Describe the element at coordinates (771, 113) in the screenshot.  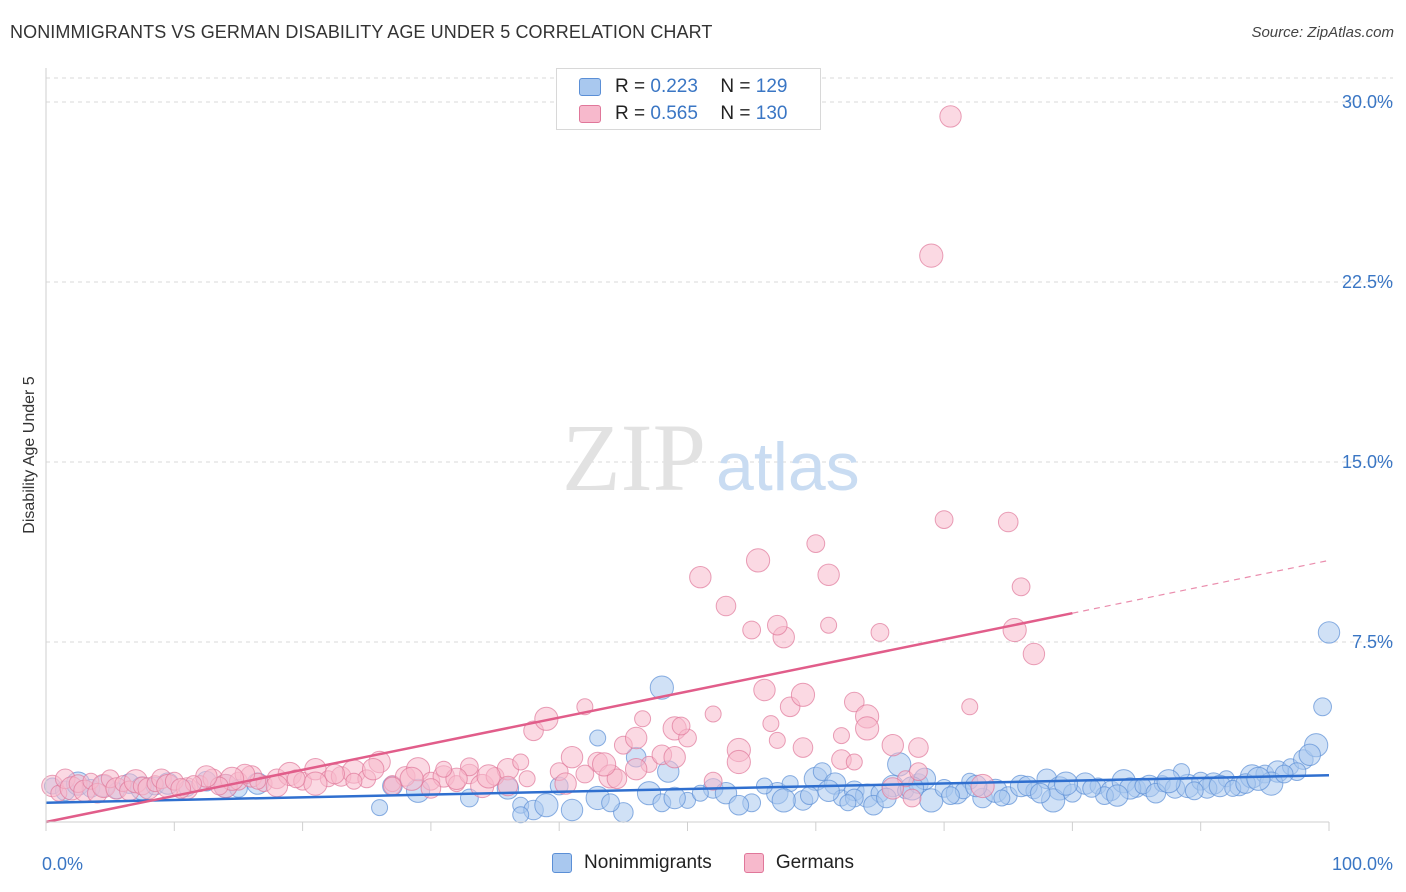
I see `n-value-germans: 130` at that location.